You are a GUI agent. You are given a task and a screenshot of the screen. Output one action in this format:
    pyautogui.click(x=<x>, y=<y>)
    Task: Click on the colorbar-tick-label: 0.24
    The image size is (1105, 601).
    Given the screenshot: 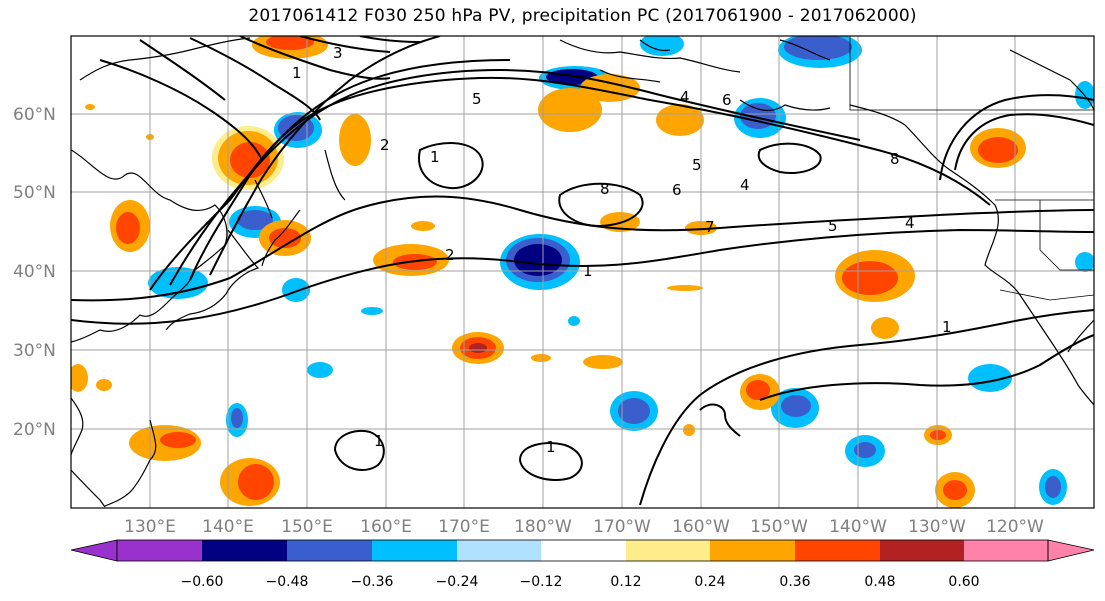 What is the action you would take?
    pyautogui.click(x=709, y=582)
    